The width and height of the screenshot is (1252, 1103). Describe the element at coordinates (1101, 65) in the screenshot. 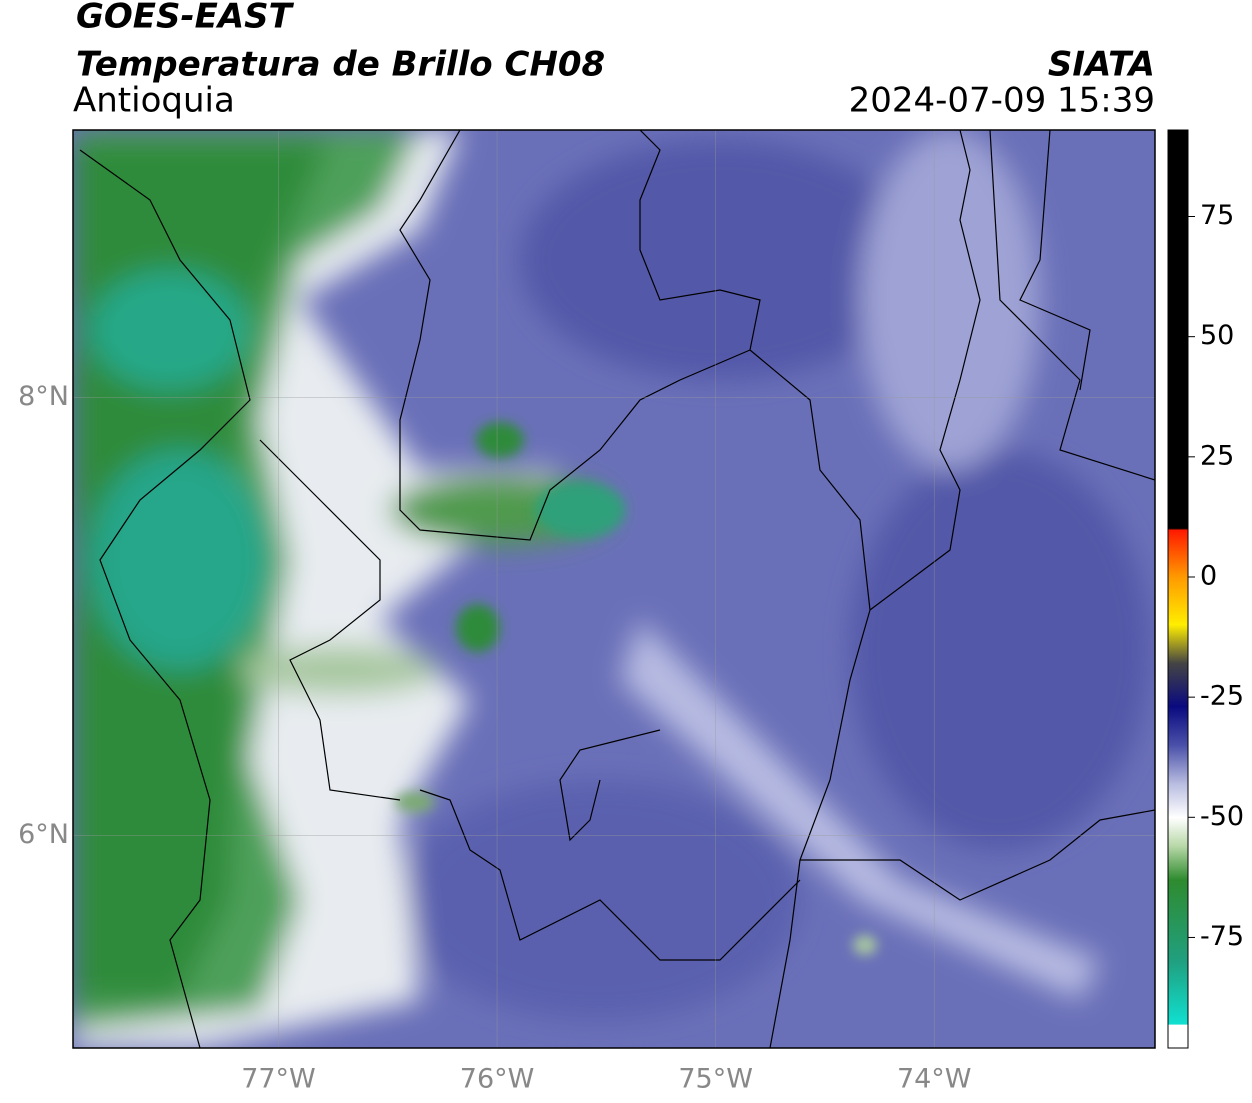

I see `source: SIATA` at that location.